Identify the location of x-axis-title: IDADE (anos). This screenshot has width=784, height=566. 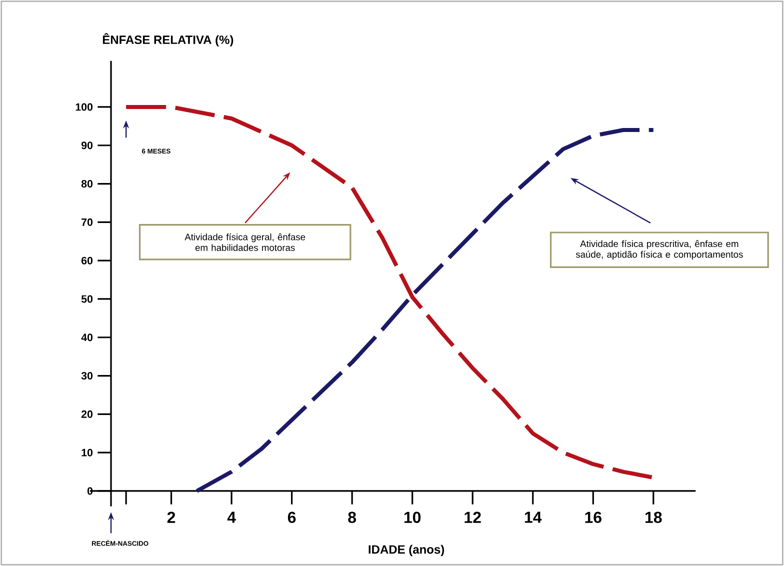
(406, 550).